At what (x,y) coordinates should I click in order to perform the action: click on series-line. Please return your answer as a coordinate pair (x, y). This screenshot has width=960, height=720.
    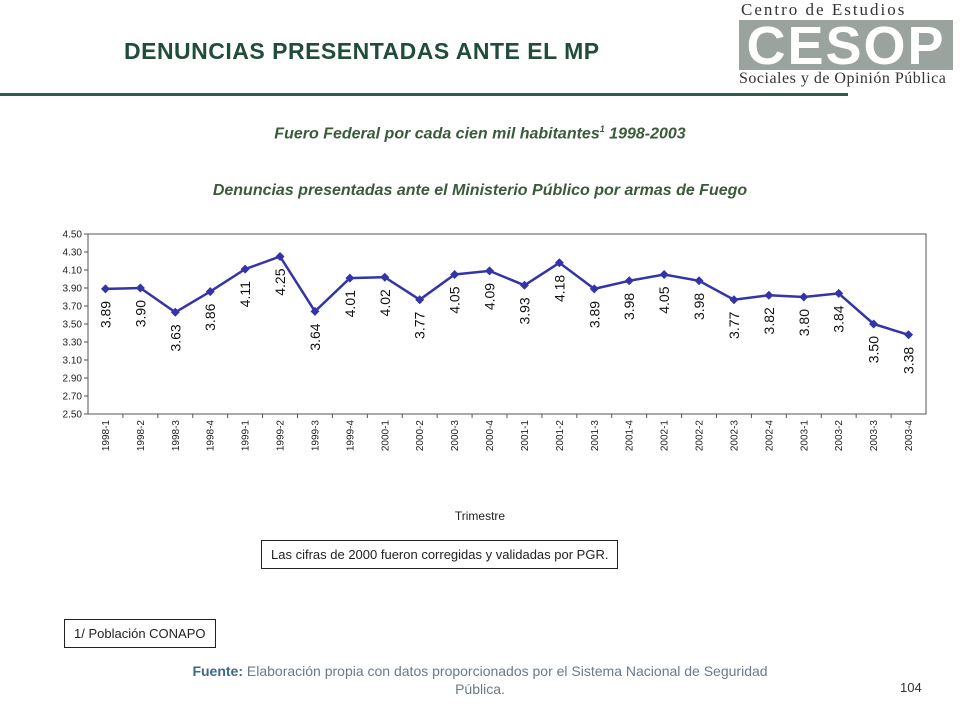
    Looking at the image, I should click on (507, 295).